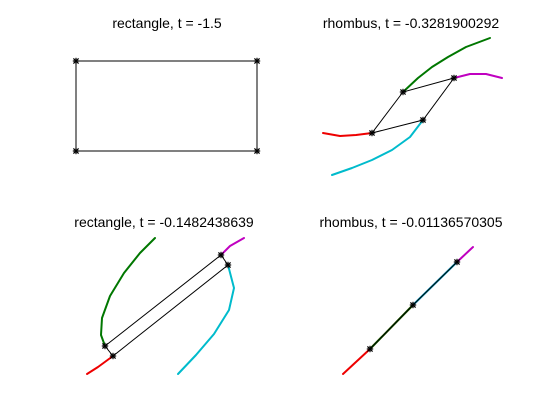  Describe the element at coordinates (166, 106) in the screenshot. I see `panel-1-plot` at that location.